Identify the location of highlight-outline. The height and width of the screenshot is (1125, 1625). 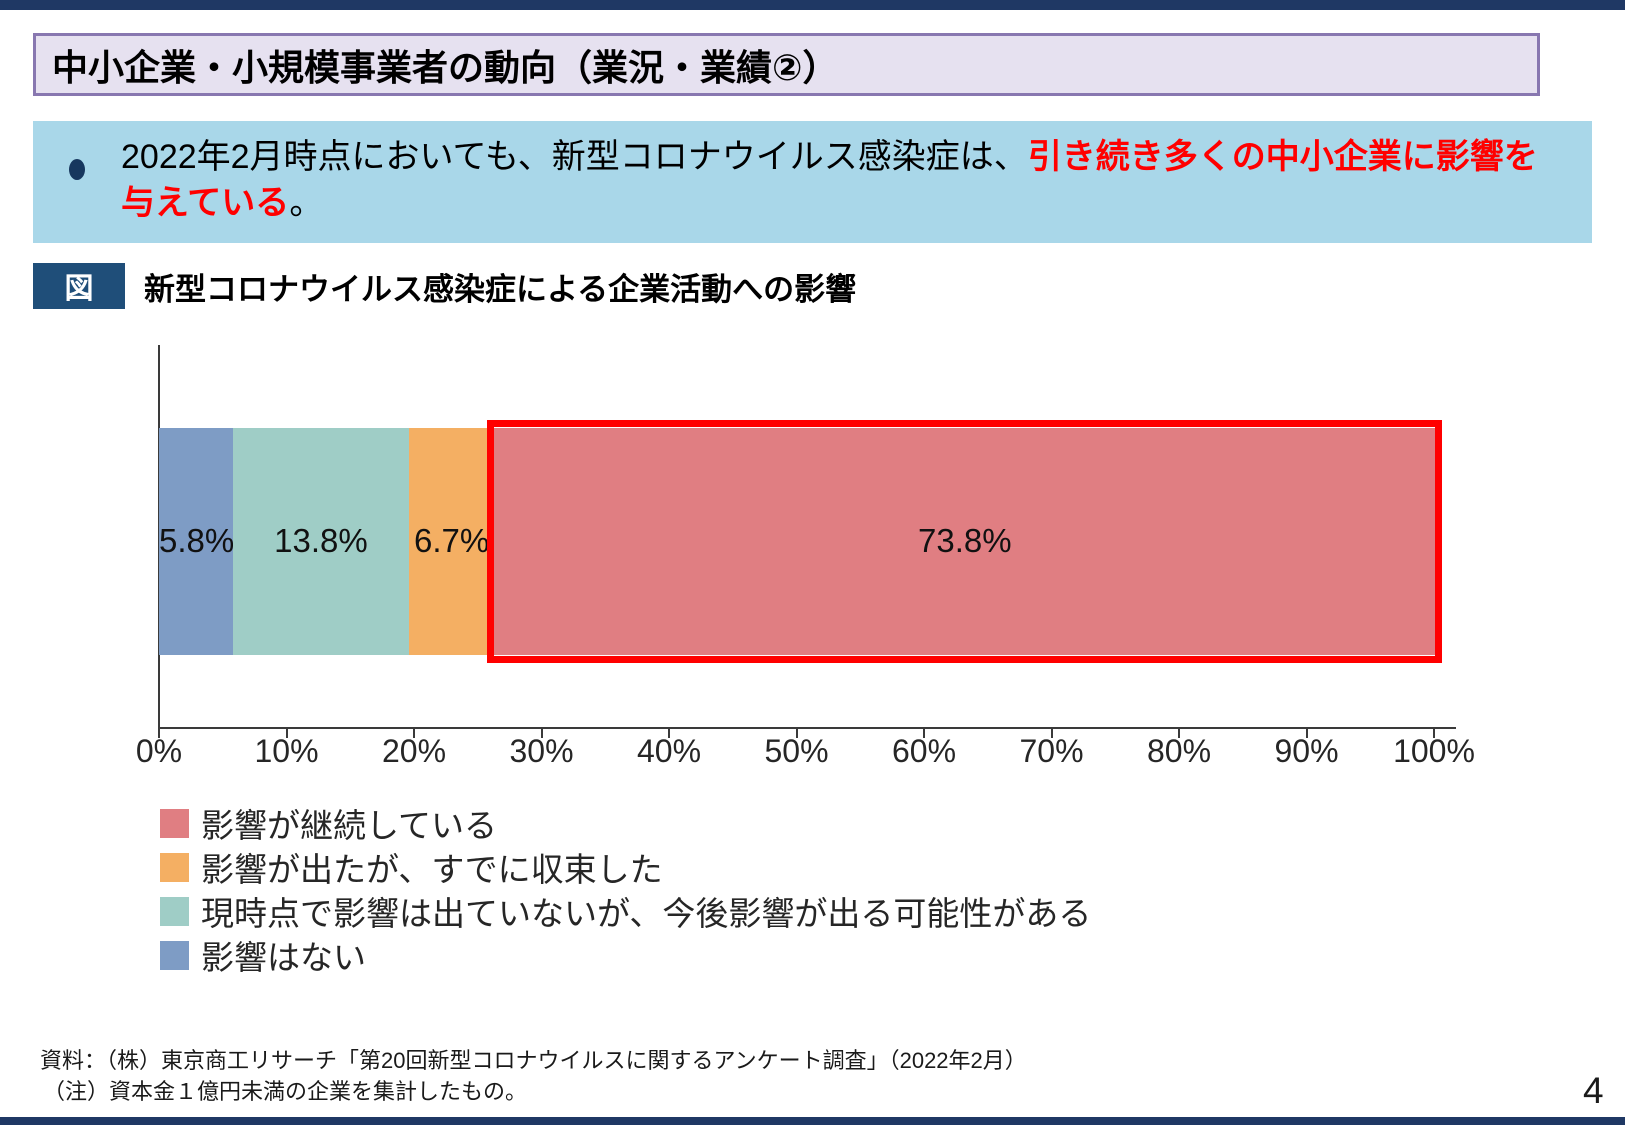
(965, 541).